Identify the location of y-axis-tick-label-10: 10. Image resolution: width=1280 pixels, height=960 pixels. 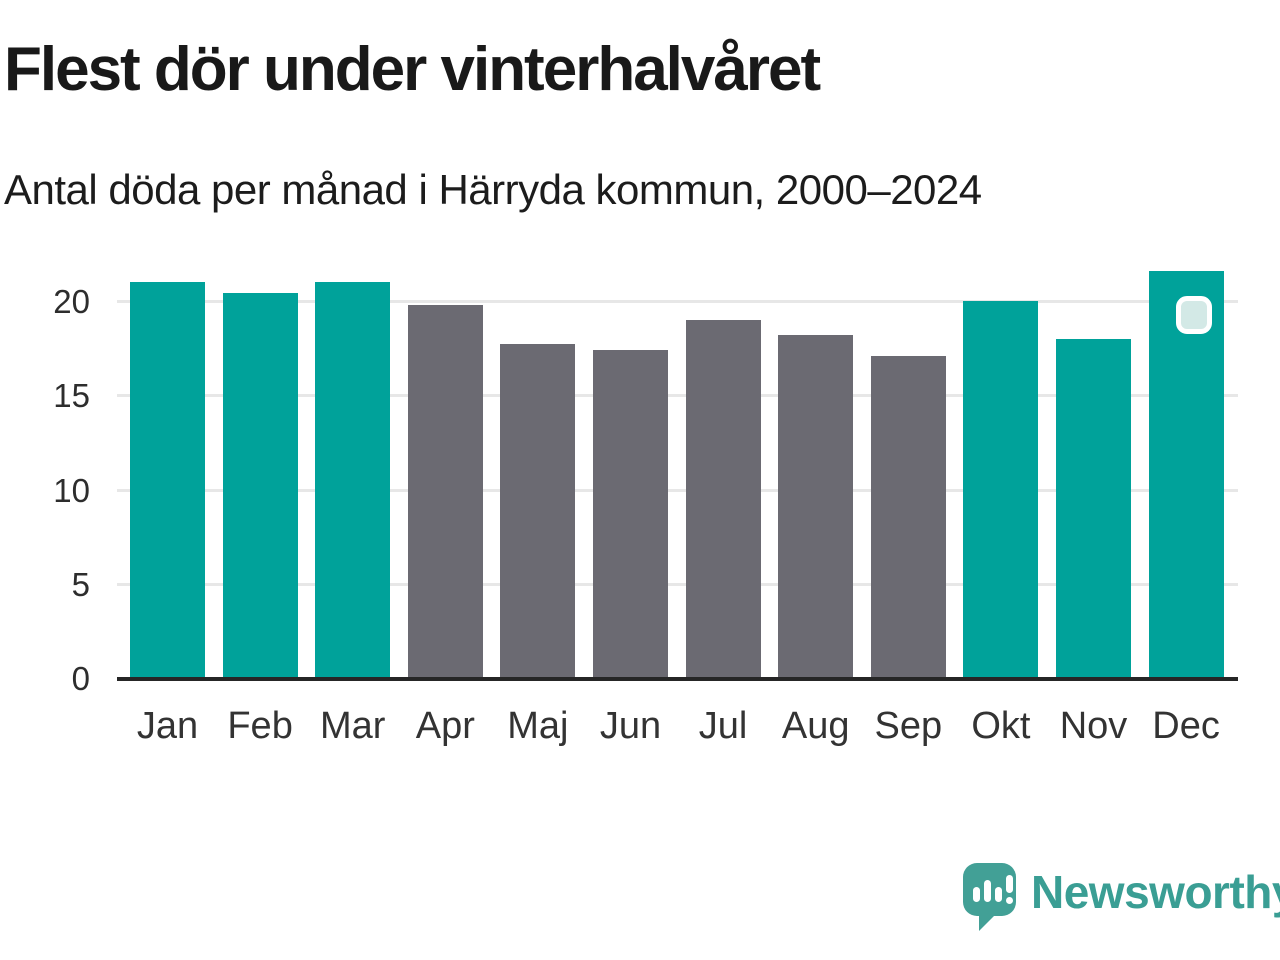
(71, 490).